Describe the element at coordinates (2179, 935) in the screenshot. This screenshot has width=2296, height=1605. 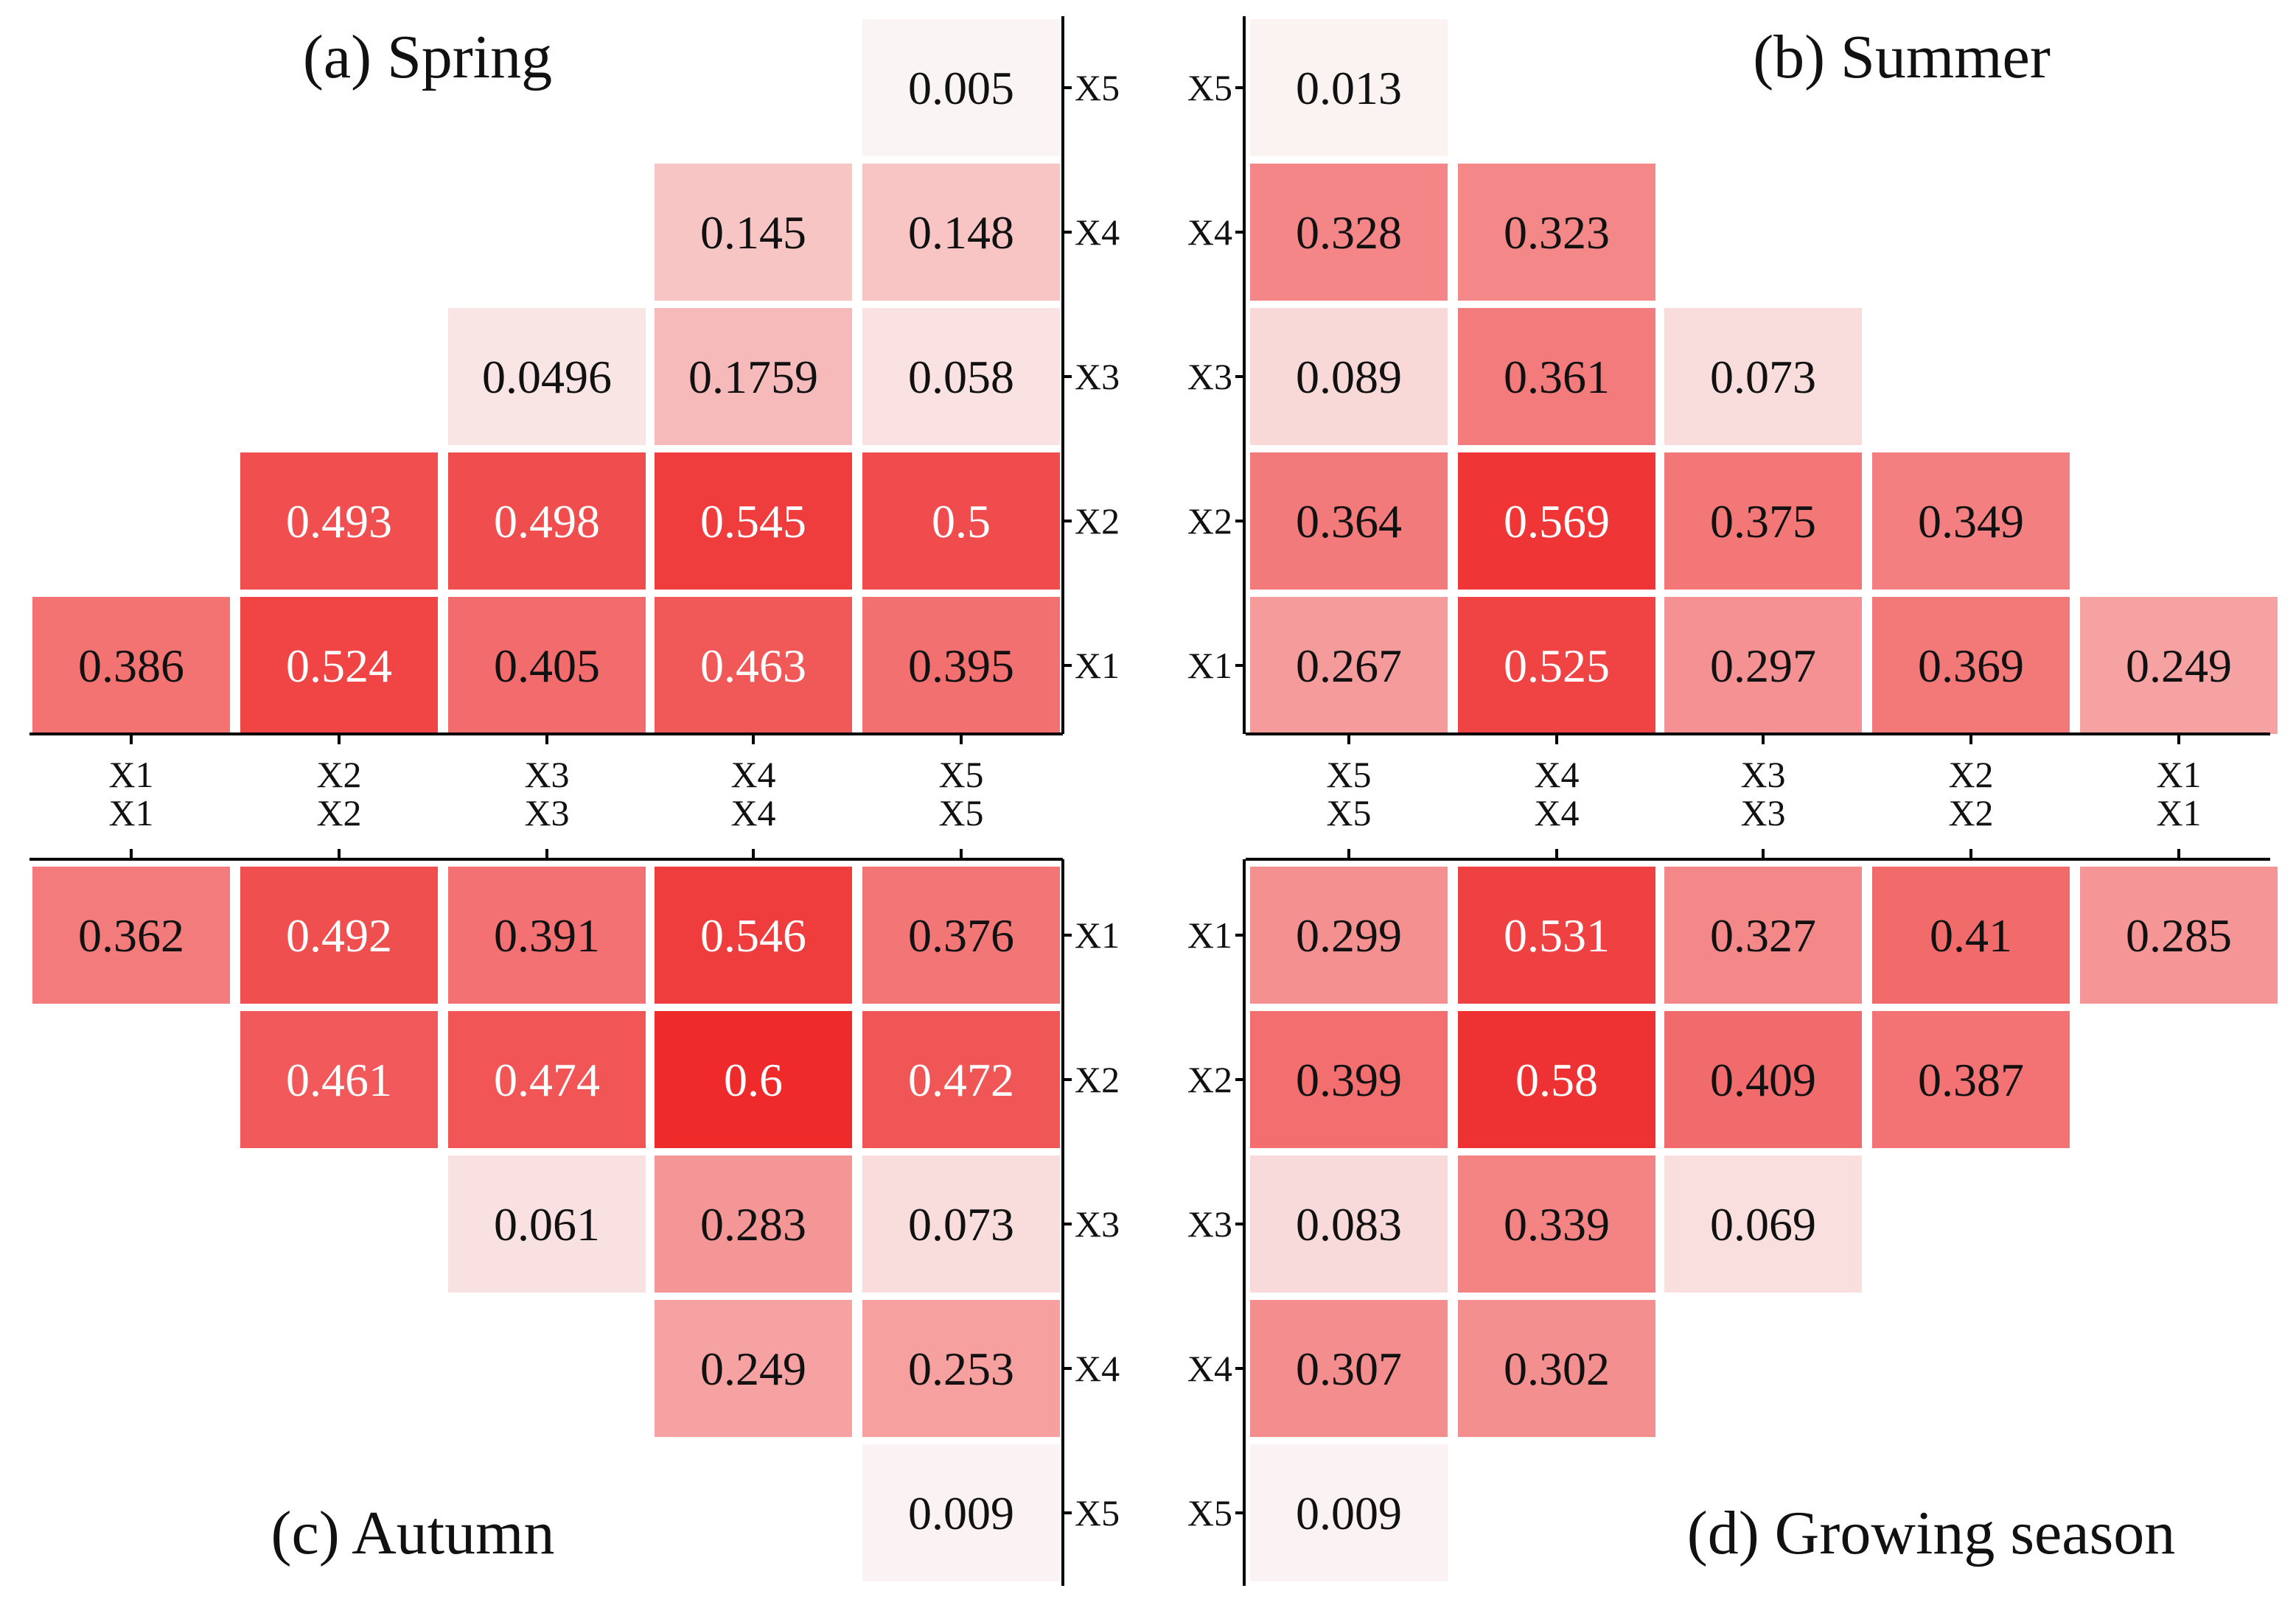
I see `cell-value-label: 0.285` at that location.